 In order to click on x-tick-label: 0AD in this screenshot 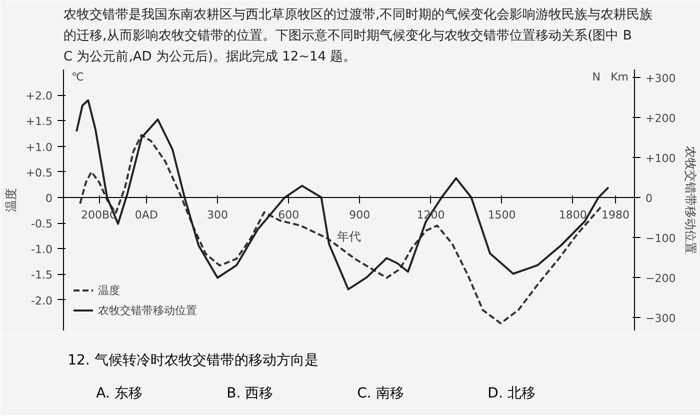, I will do `click(146, 215)`.